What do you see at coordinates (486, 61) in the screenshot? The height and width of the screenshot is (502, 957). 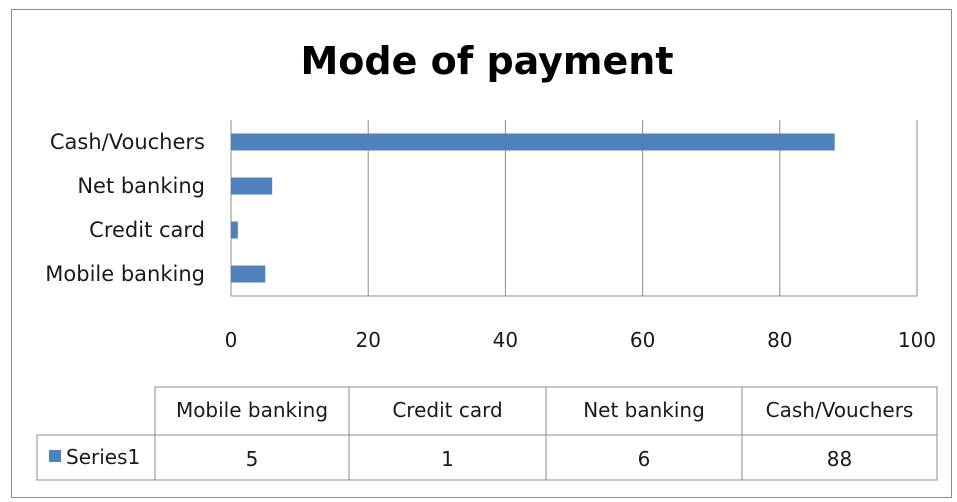 I see `chart-title: Mode of payment` at bounding box center [486, 61].